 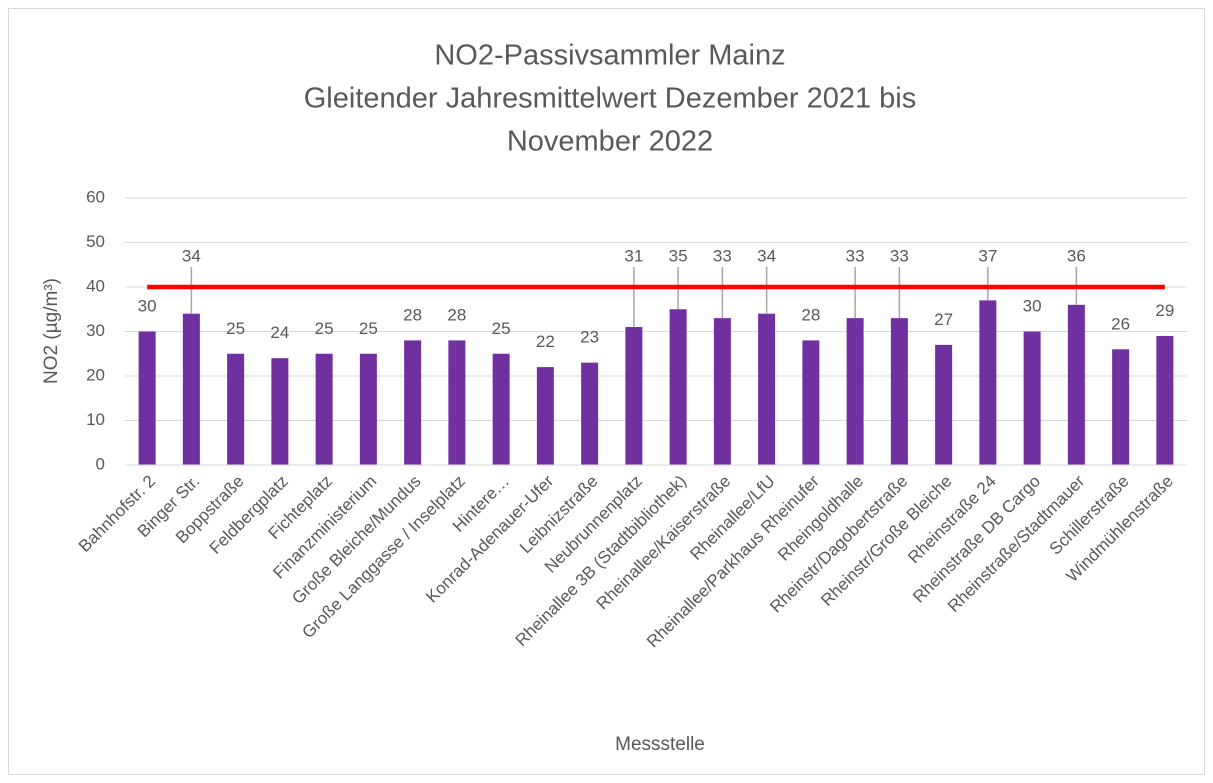 What do you see at coordinates (279, 332) in the screenshot?
I see `data-label: 24` at bounding box center [279, 332].